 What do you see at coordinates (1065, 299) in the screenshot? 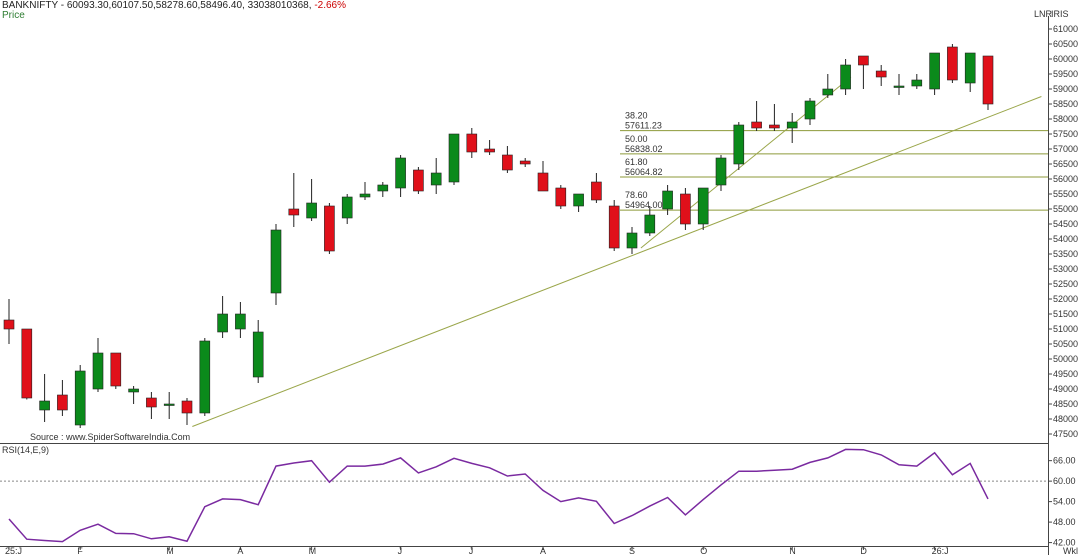
I see `price-axis-tick-label: 52000` at bounding box center [1065, 299].